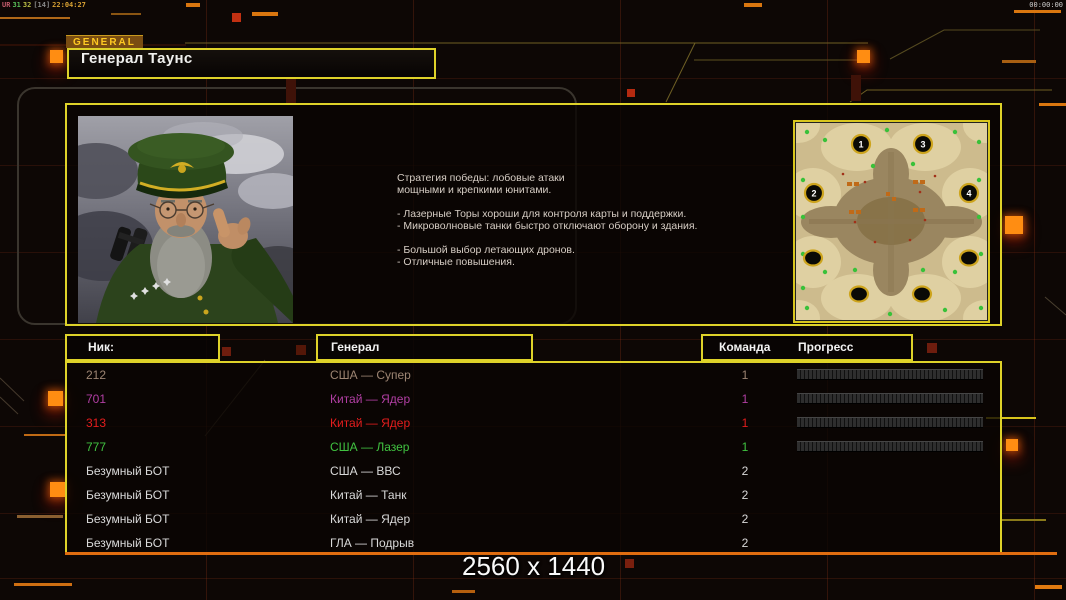 This screenshot has height=600, width=1066. What do you see at coordinates (142, 347) in the screenshot?
I see `column-header-nick: Ник:` at bounding box center [142, 347].